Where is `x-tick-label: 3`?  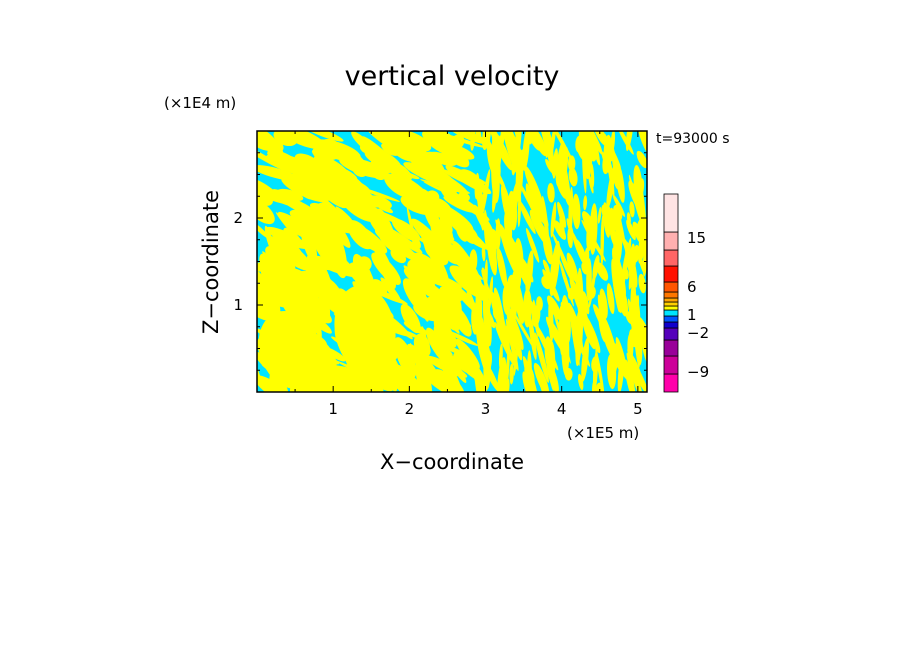
x-tick-label: 3 is located at coordinates (486, 409).